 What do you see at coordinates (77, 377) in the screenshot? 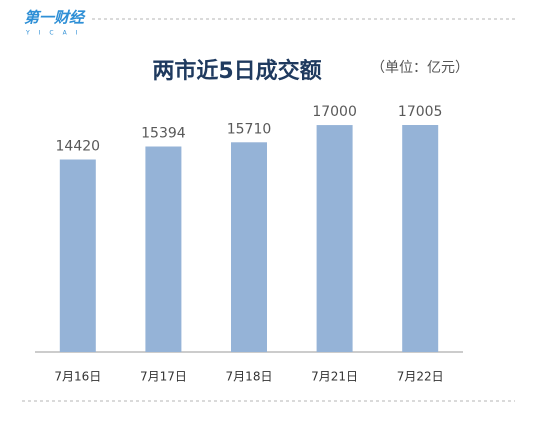
I see `x-tick-label: 7月16日` at bounding box center [77, 377].